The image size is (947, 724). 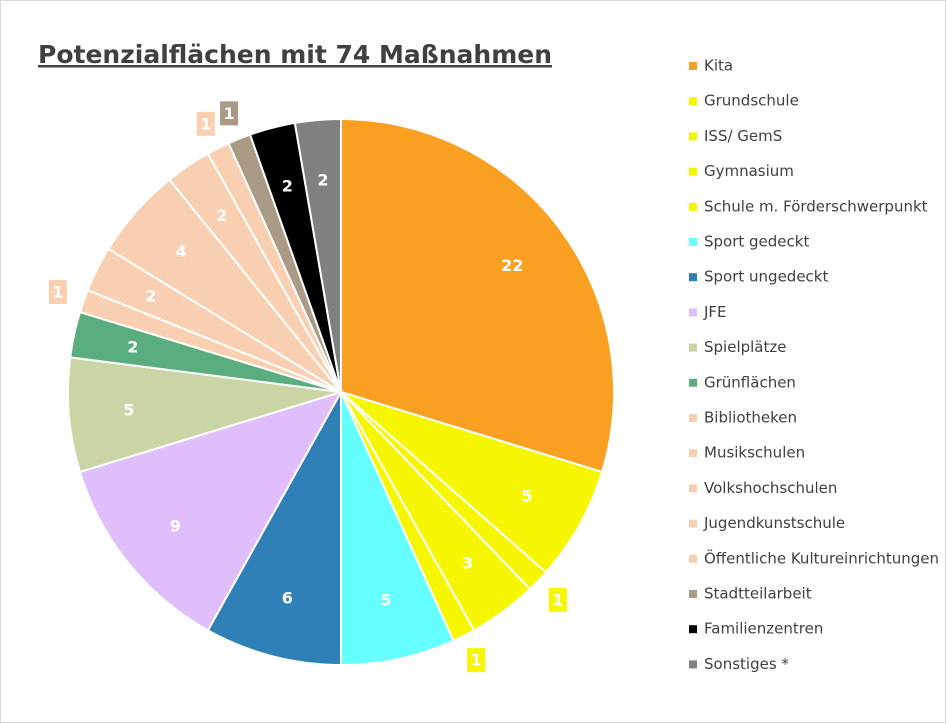 I want to click on legend-label: Jugendkunstschule, so click(x=774, y=523).